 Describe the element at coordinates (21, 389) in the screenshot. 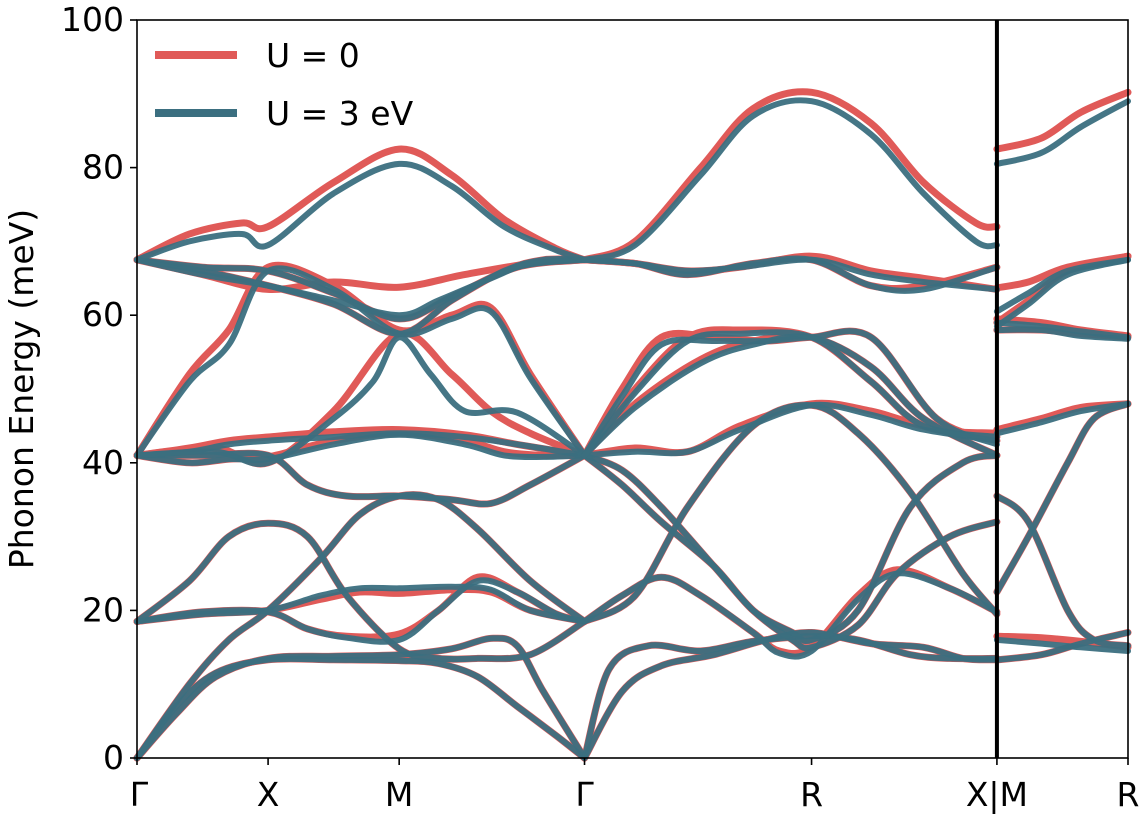

I see `y-axis-title: Phonon Energy (meV)` at that location.